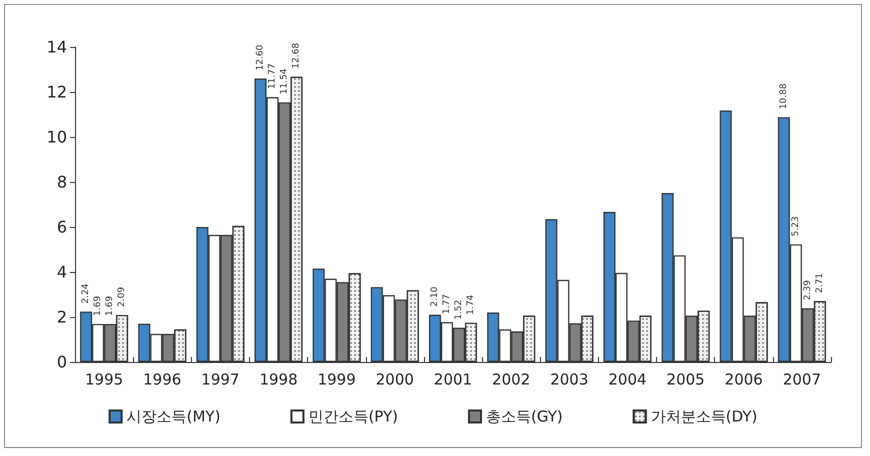  What do you see at coordinates (273, 76) in the screenshot?
I see `data-label: 11.77` at bounding box center [273, 76].